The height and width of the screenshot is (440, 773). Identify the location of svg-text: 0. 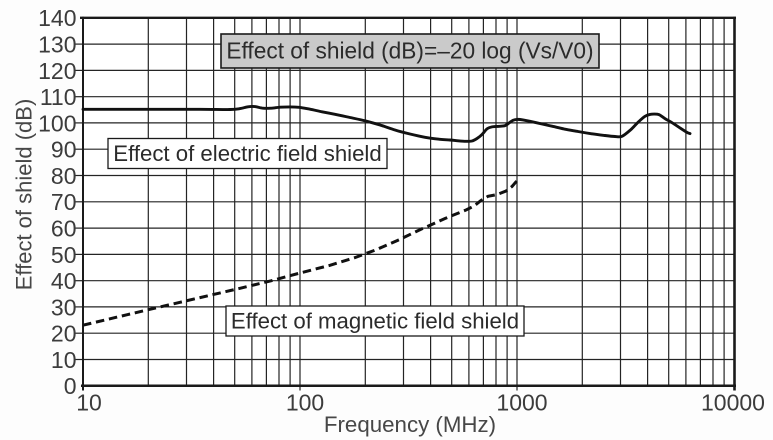
(70, 386).